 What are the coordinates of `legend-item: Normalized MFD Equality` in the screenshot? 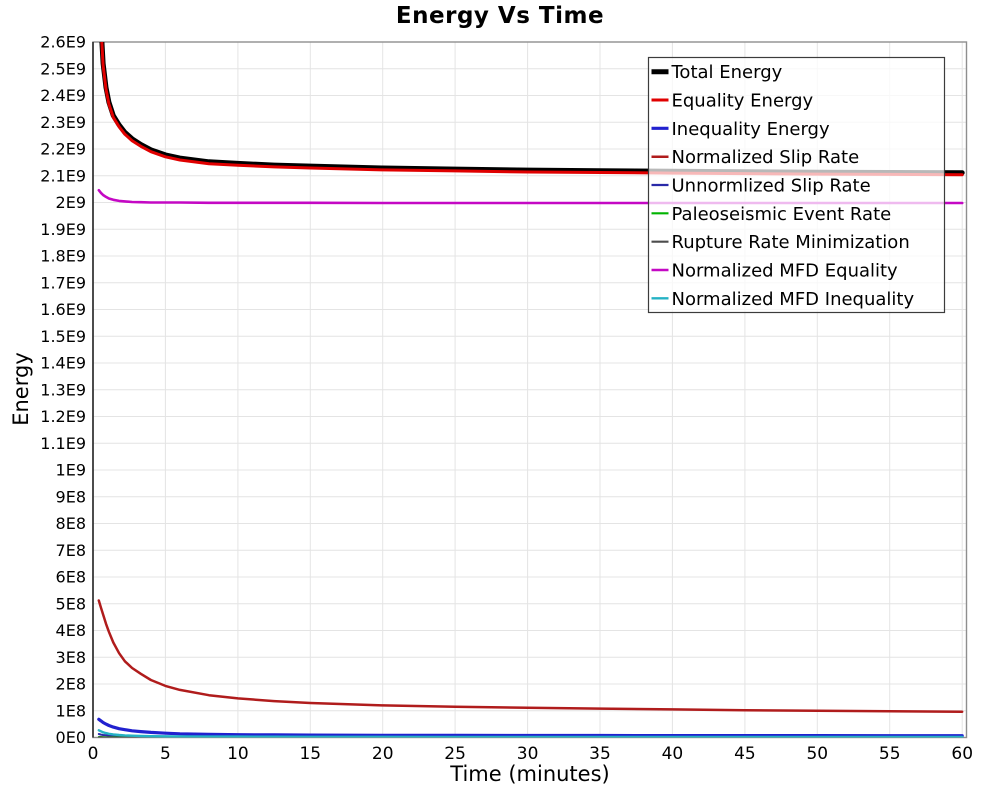 It's located at (775, 271).